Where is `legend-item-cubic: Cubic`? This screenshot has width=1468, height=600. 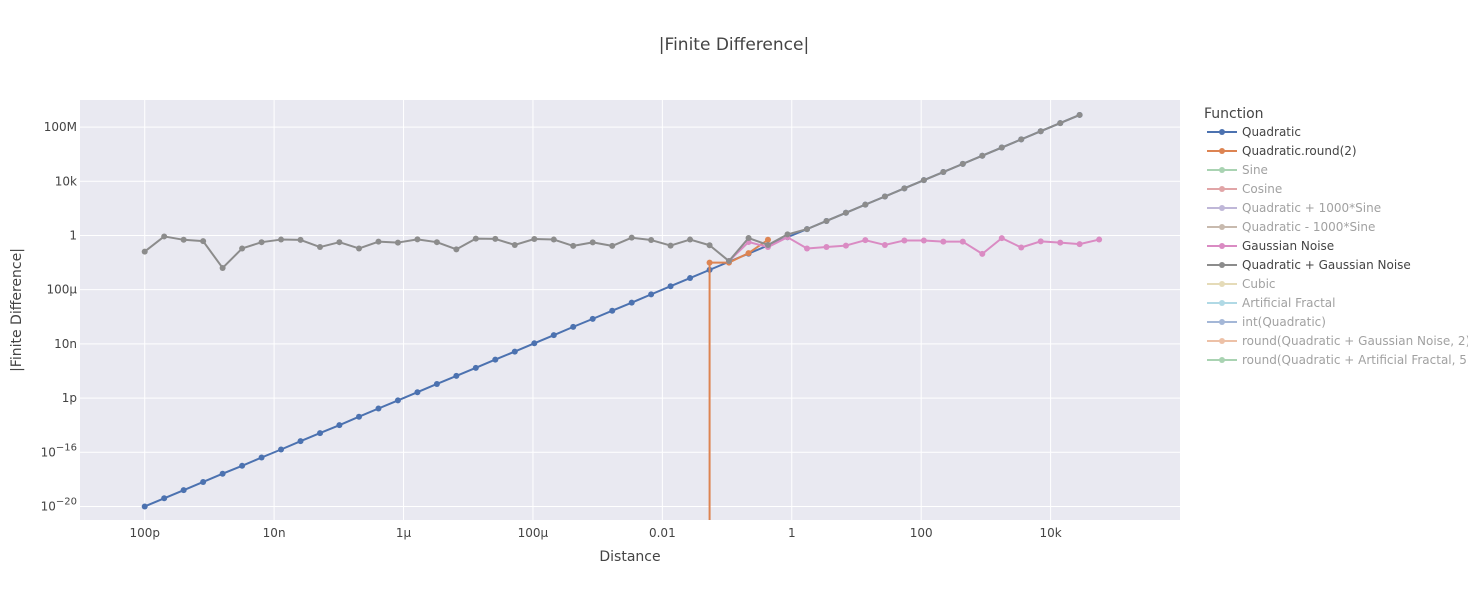 legend-item-cubic: Cubic is located at coordinates (1241, 284).